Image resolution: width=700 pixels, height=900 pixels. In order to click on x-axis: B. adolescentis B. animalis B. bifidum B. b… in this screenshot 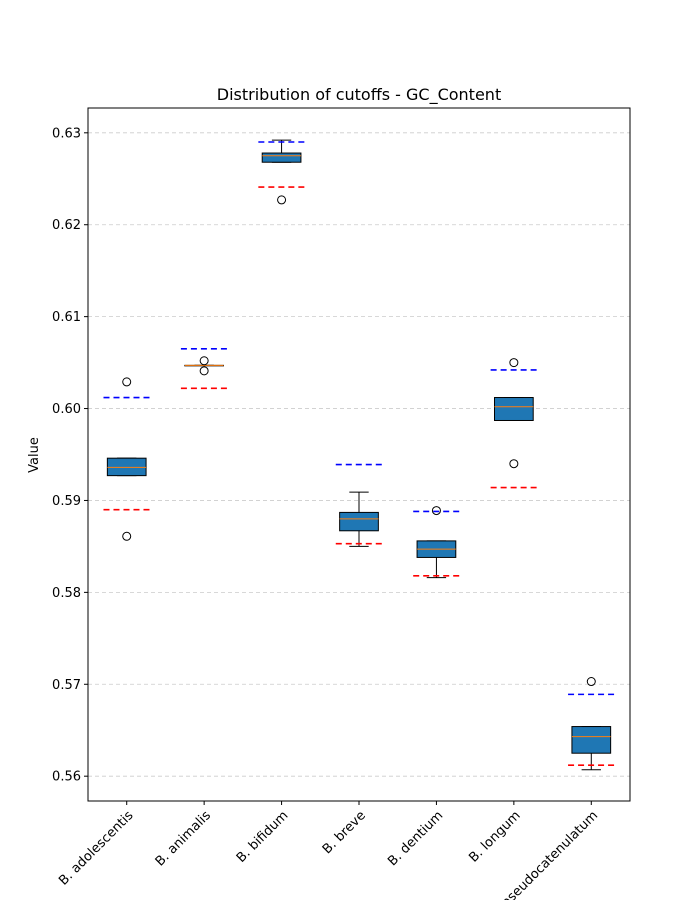, I will do `click(328, 850)`.